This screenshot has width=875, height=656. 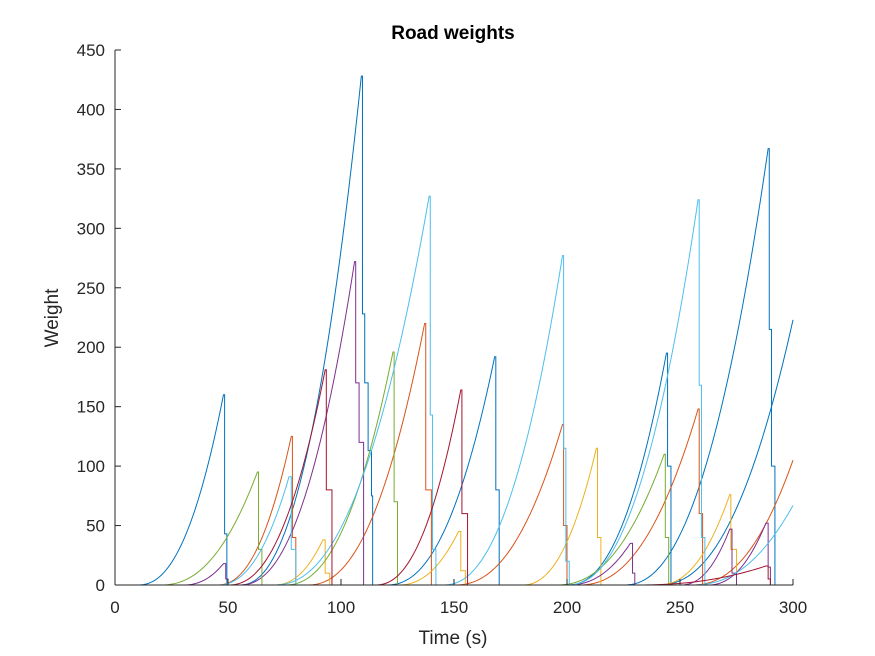 What do you see at coordinates (680, 607) in the screenshot?
I see `x-tick-label: 250` at bounding box center [680, 607].